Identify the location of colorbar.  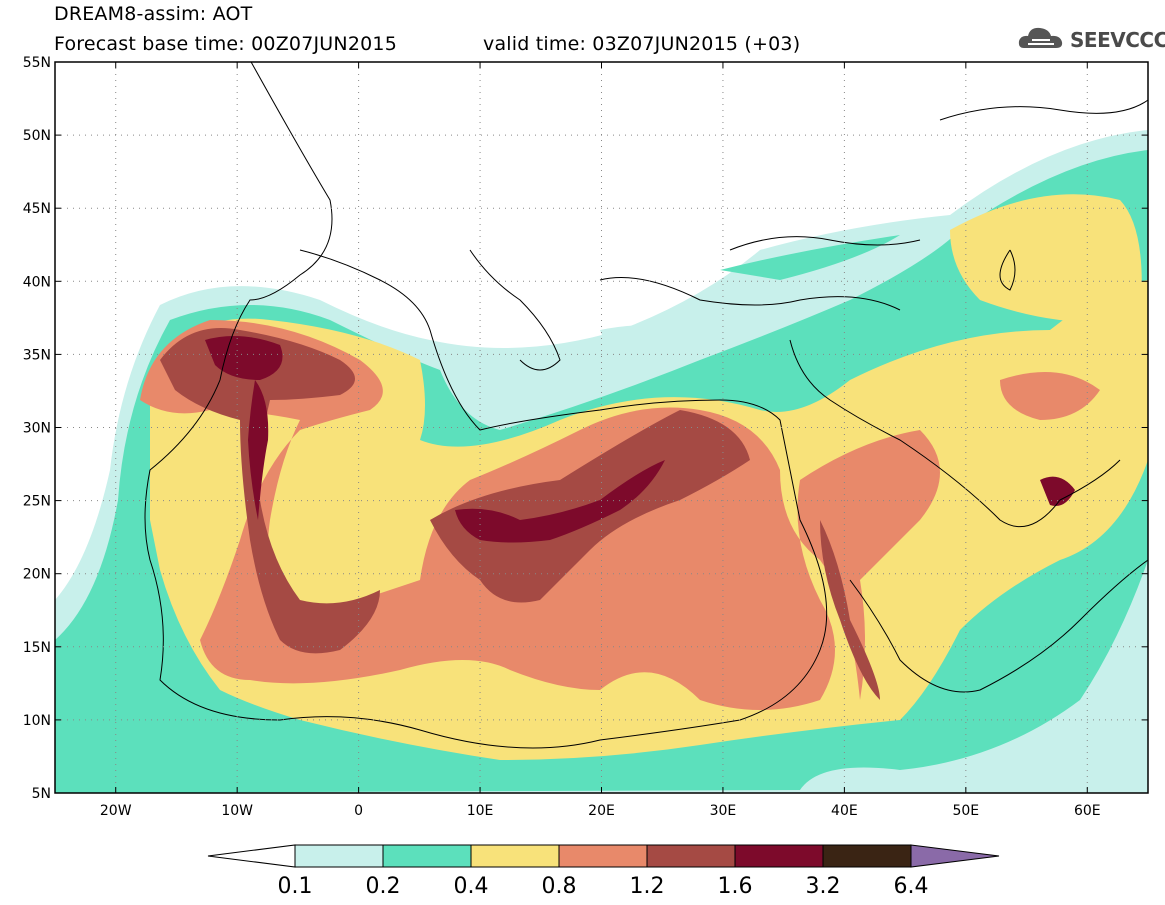
(603, 856).